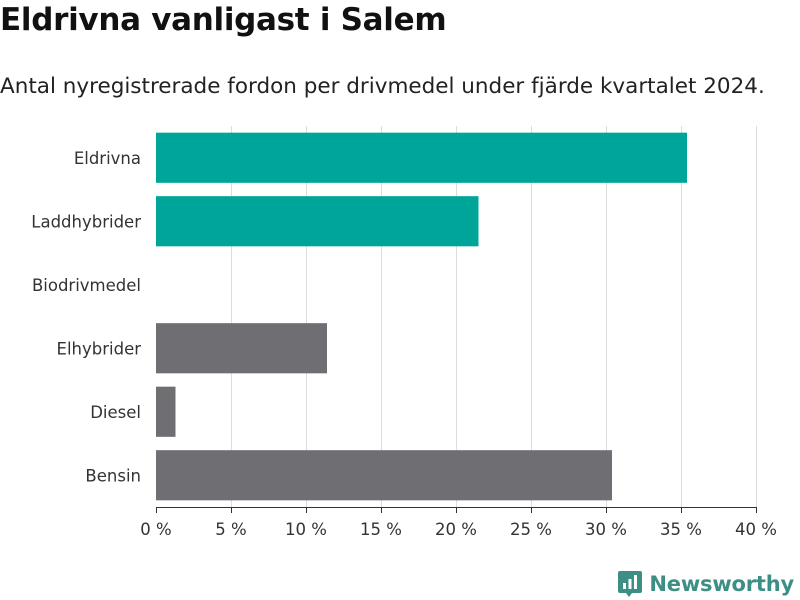 This screenshot has height=600, width=800. What do you see at coordinates (115, 412) in the screenshot?
I see `category-label: Diesel` at bounding box center [115, 412].